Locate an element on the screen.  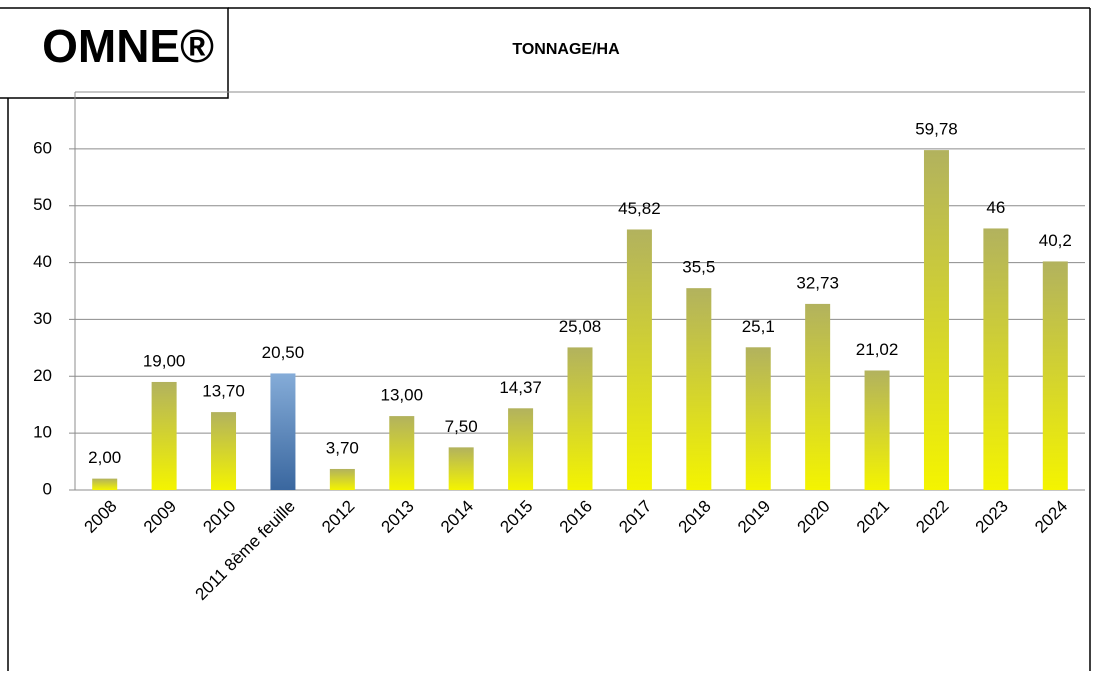
y-tick-label: 50 is located at coordinates (42, 204).